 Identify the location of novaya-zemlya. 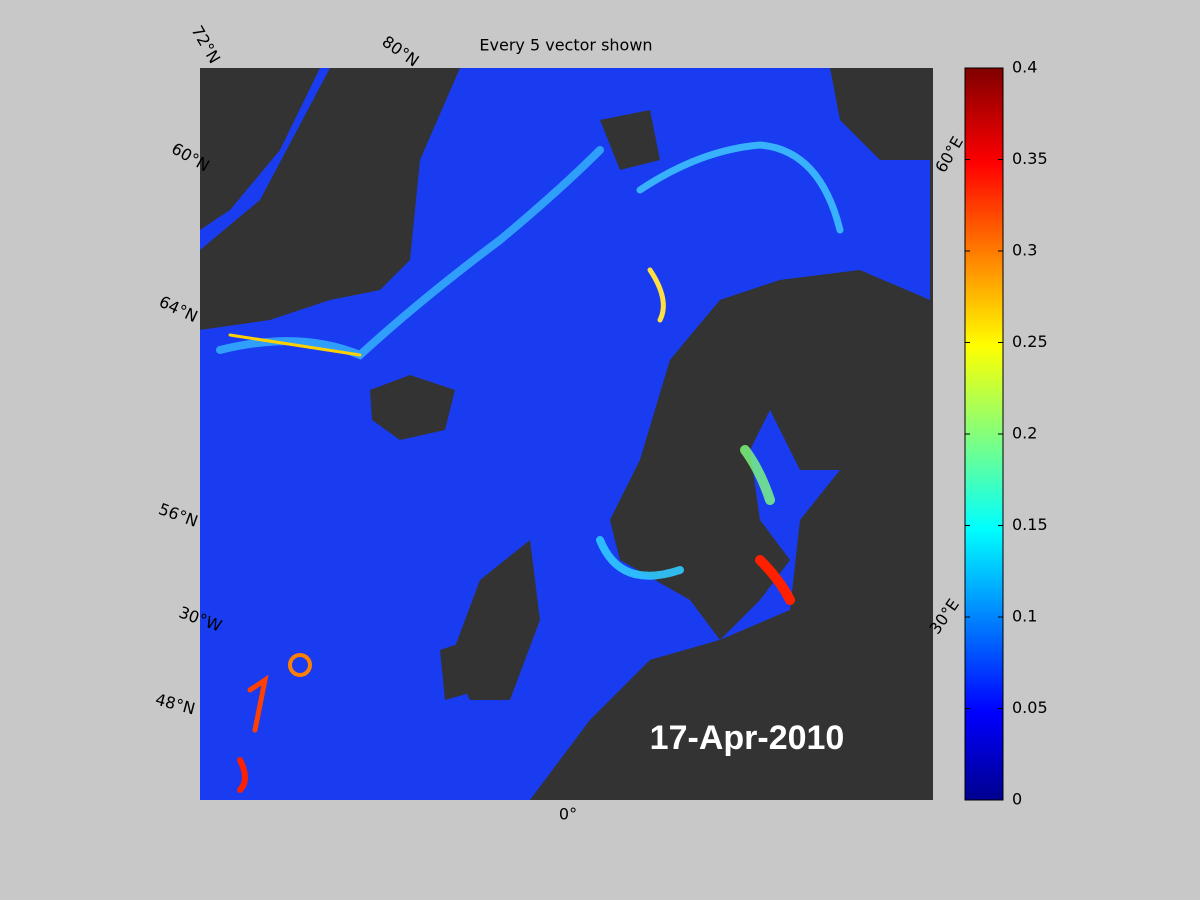
(880, 114).